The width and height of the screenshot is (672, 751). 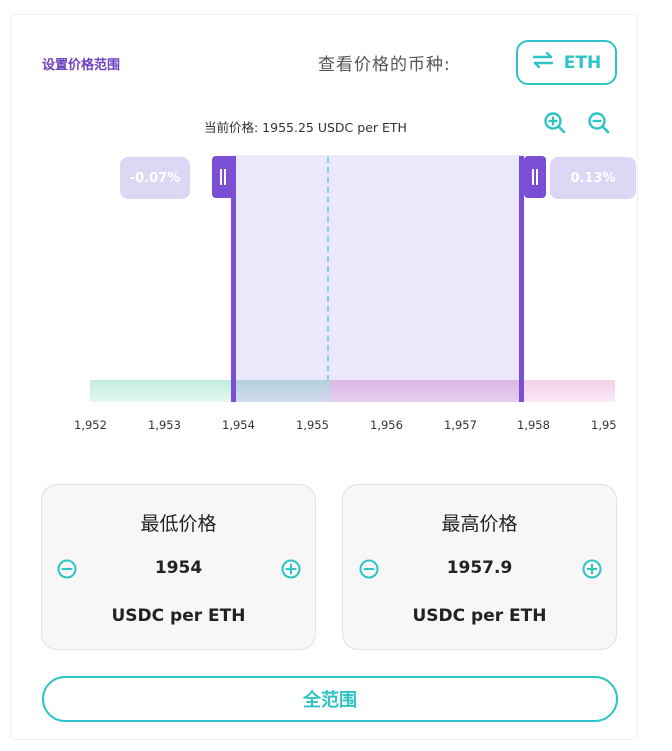 I want to click on lower-percent-badge: -0.07%, so click(x=155, y=178).